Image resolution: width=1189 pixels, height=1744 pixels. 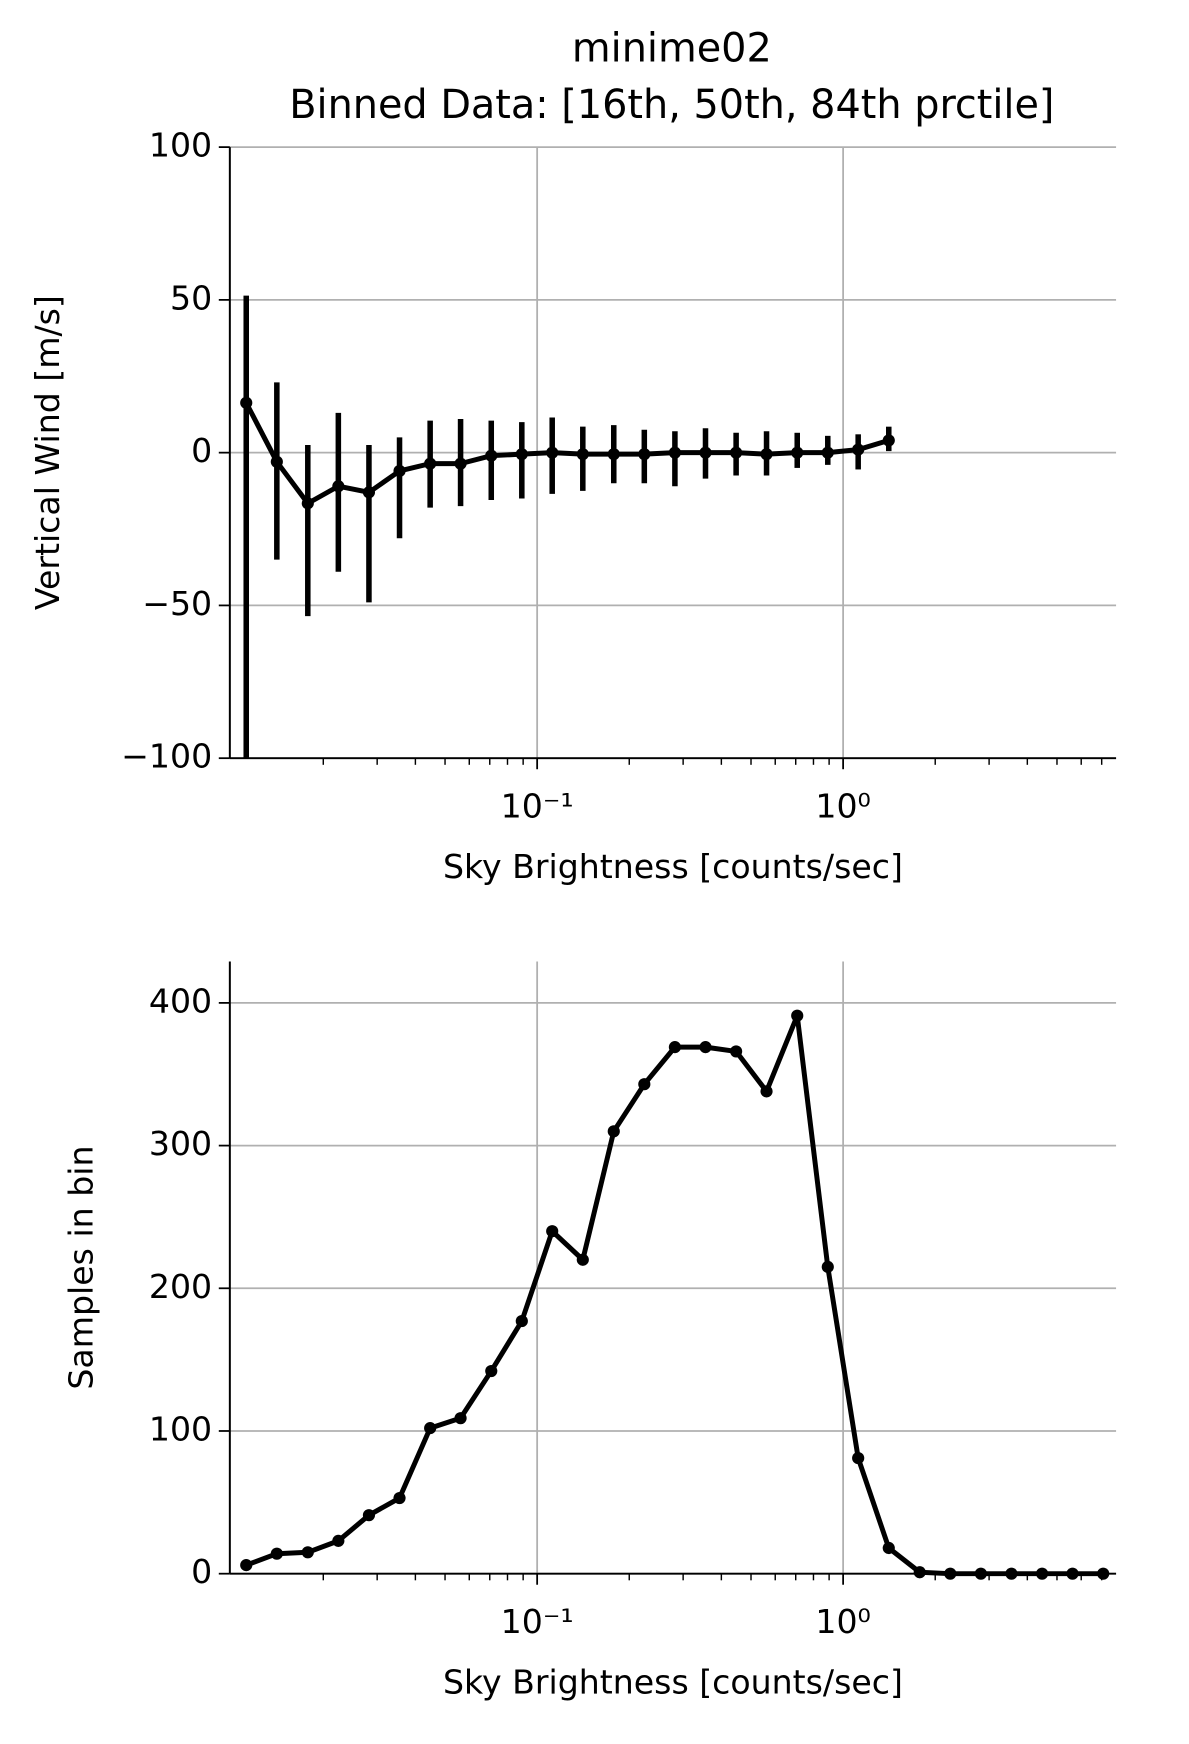 What do you see at coordinates (671, 105) in the screenshot?
I see `chart-subtitle: Binned Data: [16th, 50th, 84th prctile]` at bounding box center [671, 105].